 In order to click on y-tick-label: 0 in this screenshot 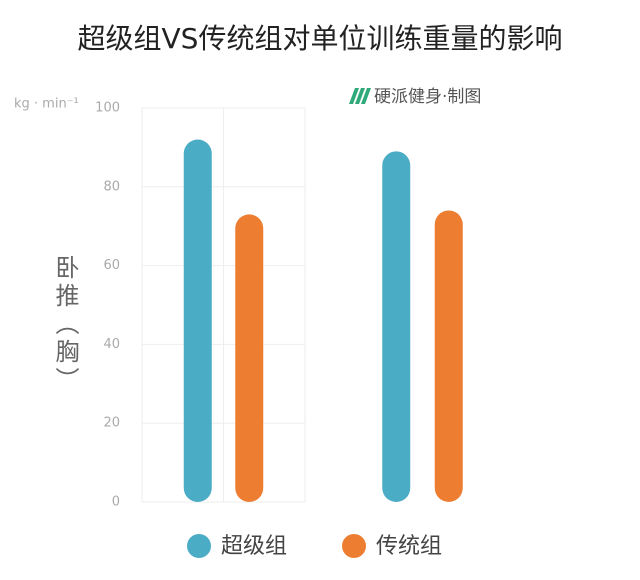, I will do `click(116, 502)`.